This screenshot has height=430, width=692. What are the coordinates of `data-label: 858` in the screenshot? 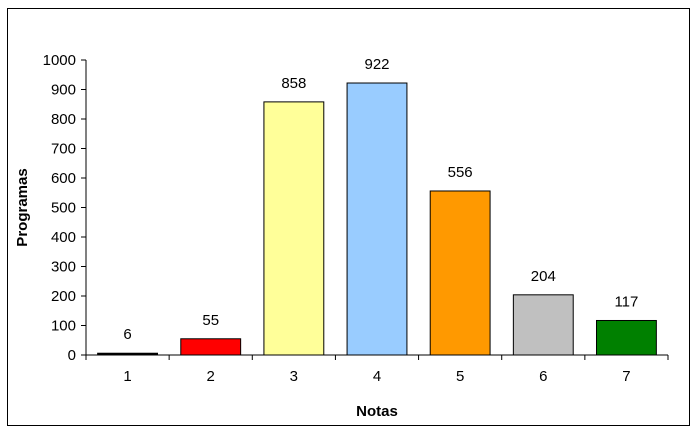 It's located at (293, 83).